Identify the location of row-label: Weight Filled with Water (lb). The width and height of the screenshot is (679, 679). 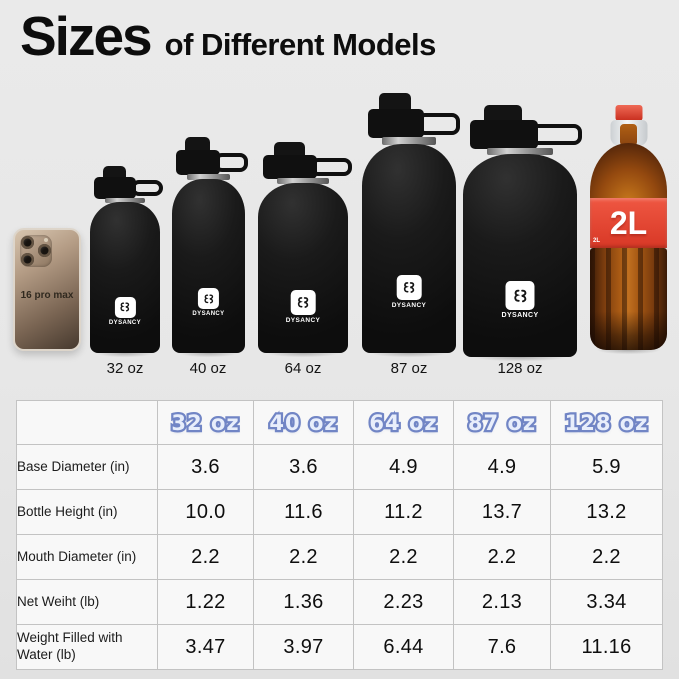
(87, 647).